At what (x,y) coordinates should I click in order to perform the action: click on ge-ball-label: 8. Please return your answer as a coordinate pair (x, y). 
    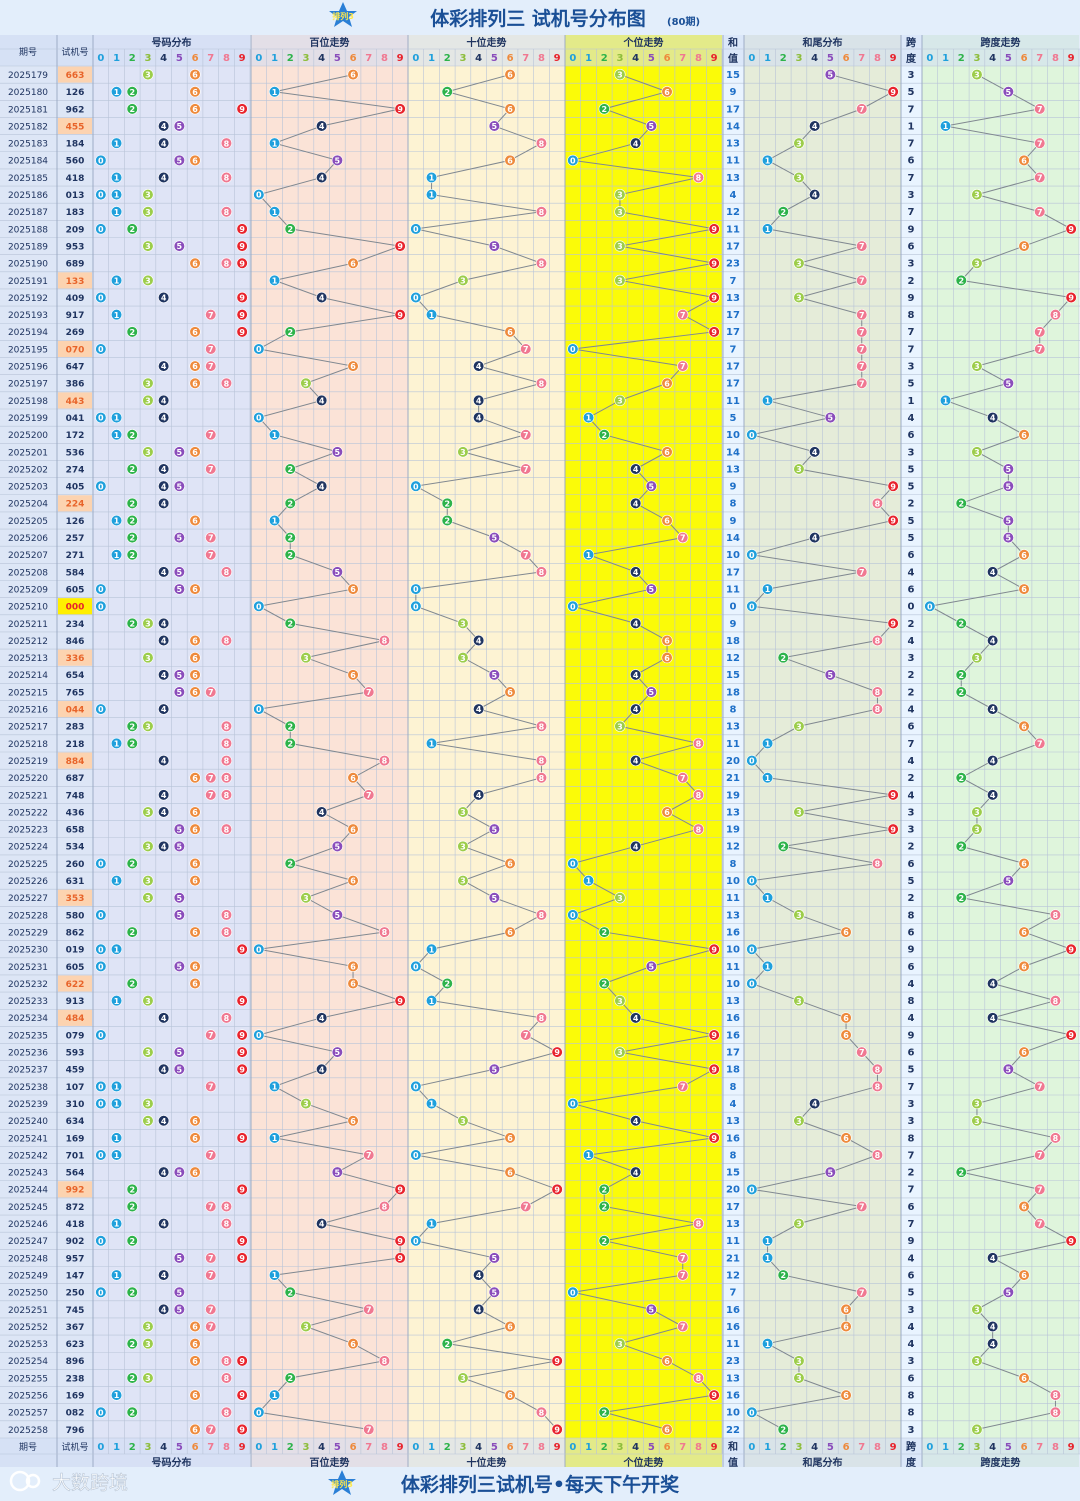
    Looking at the image, I should click on (699, 1378).